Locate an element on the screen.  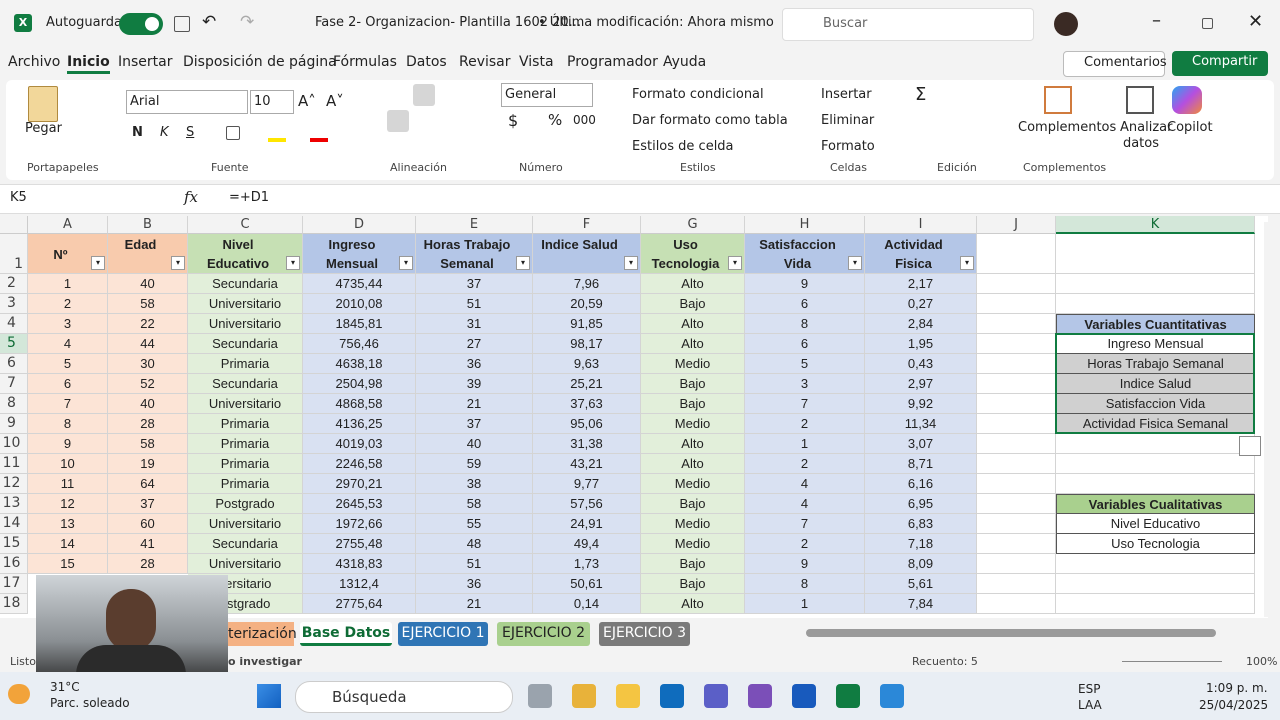
table-cell: 55 is located at coordinates (474, 524).